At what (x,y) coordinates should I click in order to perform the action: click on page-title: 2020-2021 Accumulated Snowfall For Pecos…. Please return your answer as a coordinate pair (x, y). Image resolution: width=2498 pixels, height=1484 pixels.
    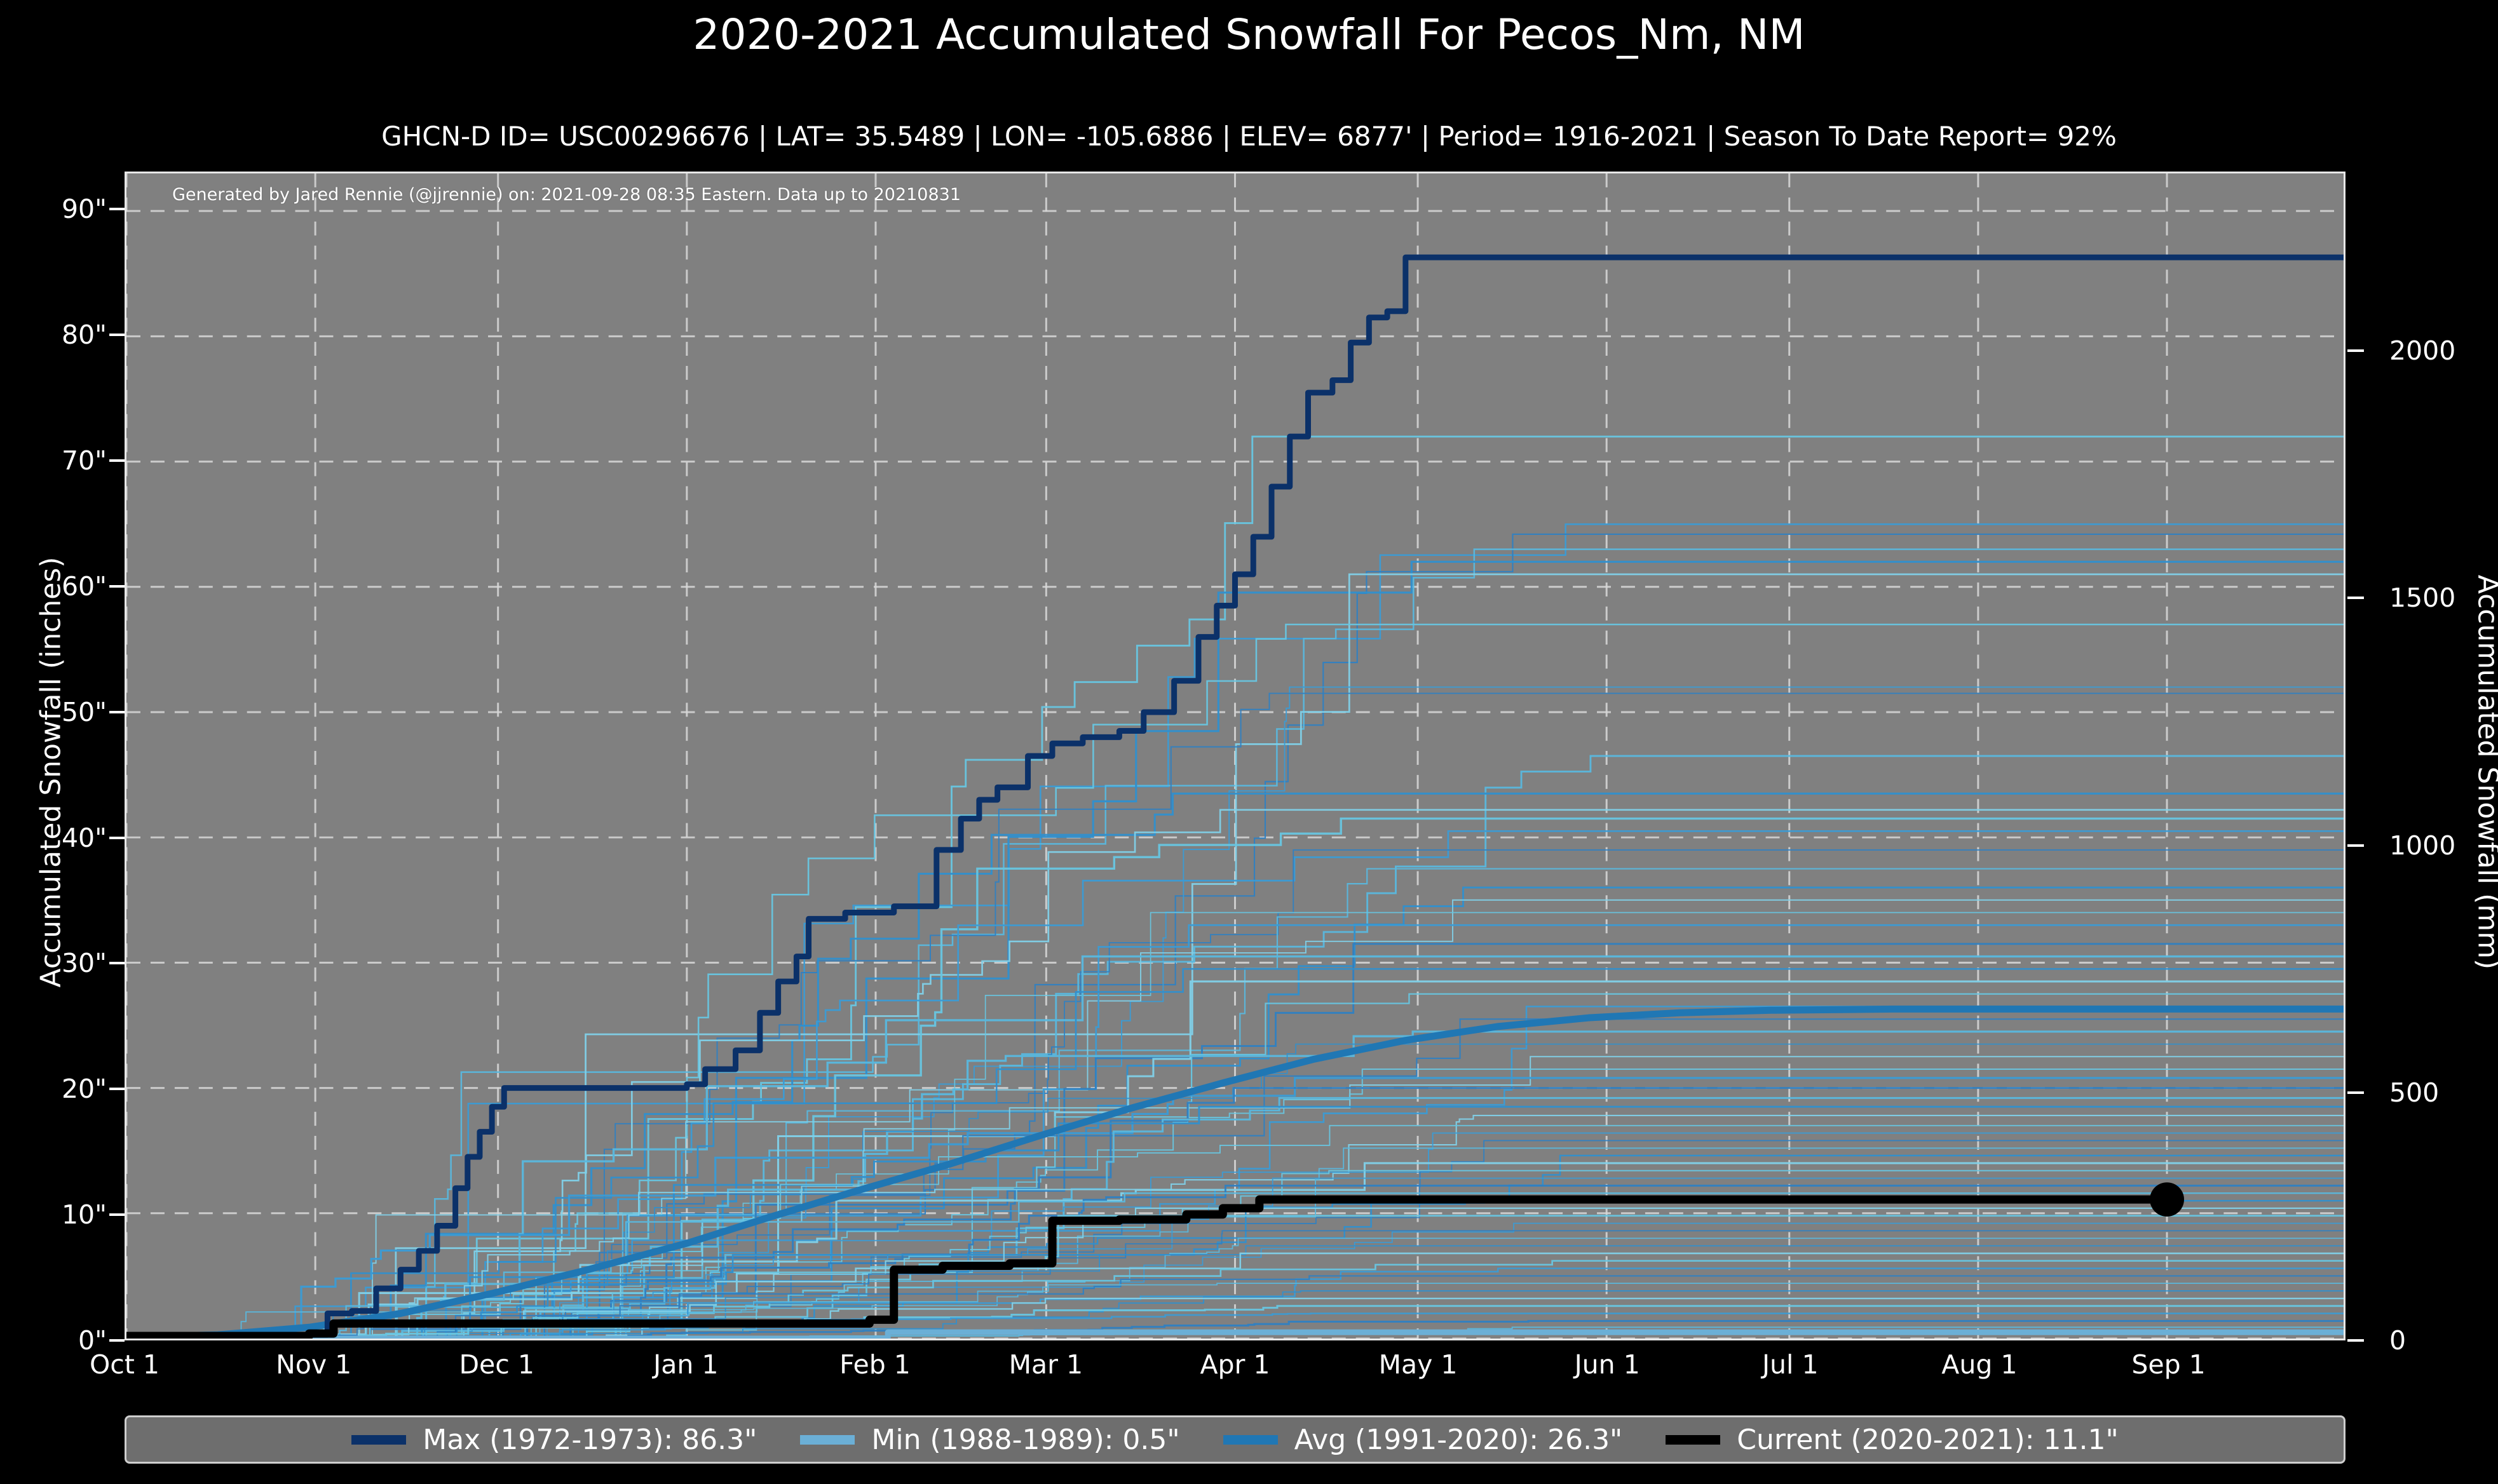
    Looking at the image, I should click on (1249, 34).